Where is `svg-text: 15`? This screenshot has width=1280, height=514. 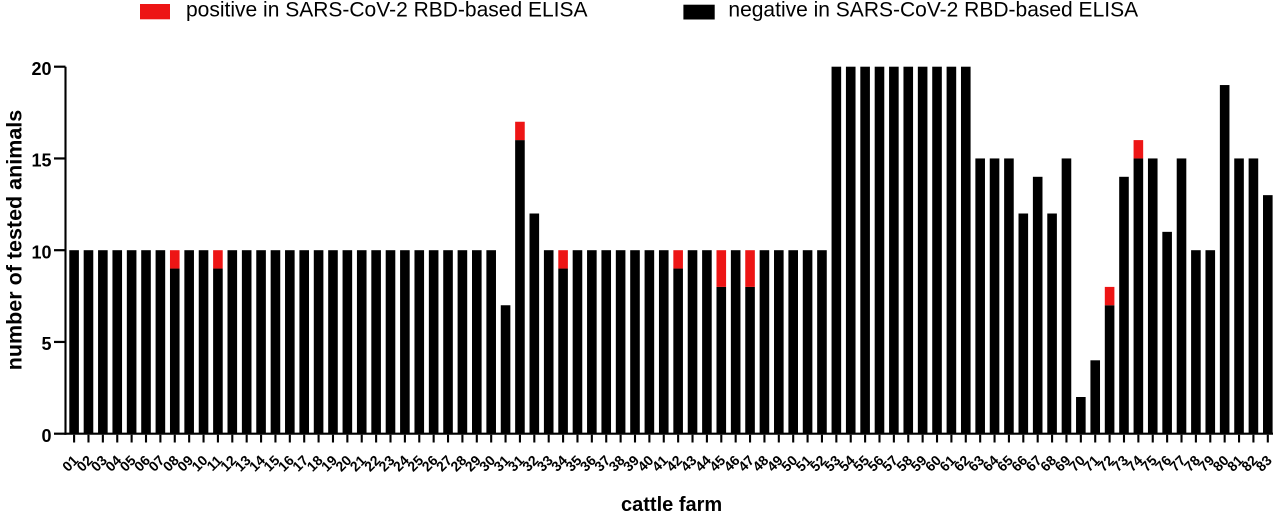
svg-text: 15 is located at coordinates (41, 161).